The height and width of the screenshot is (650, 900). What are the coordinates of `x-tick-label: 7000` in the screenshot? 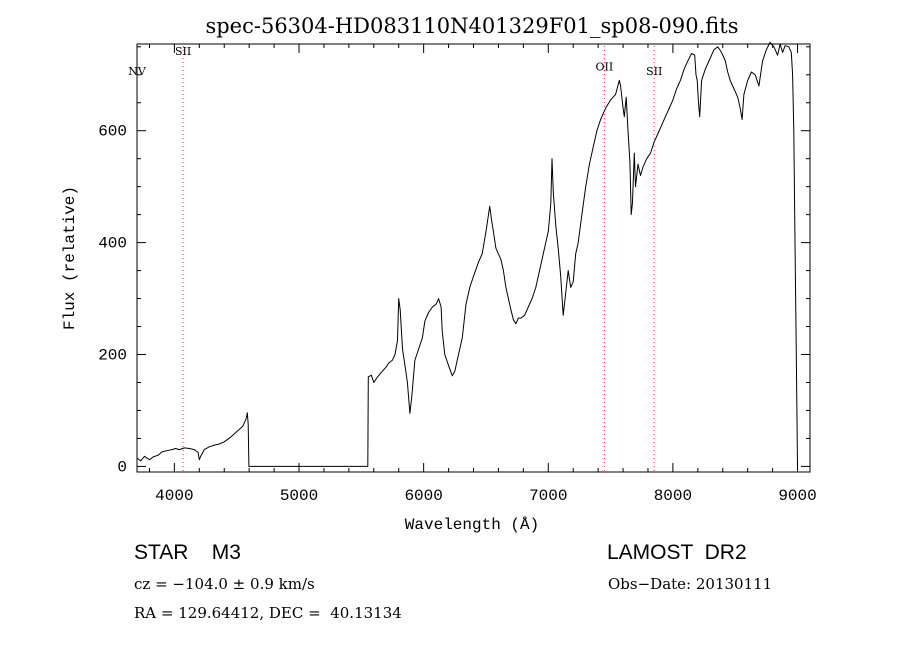 It's located at (548, 496).